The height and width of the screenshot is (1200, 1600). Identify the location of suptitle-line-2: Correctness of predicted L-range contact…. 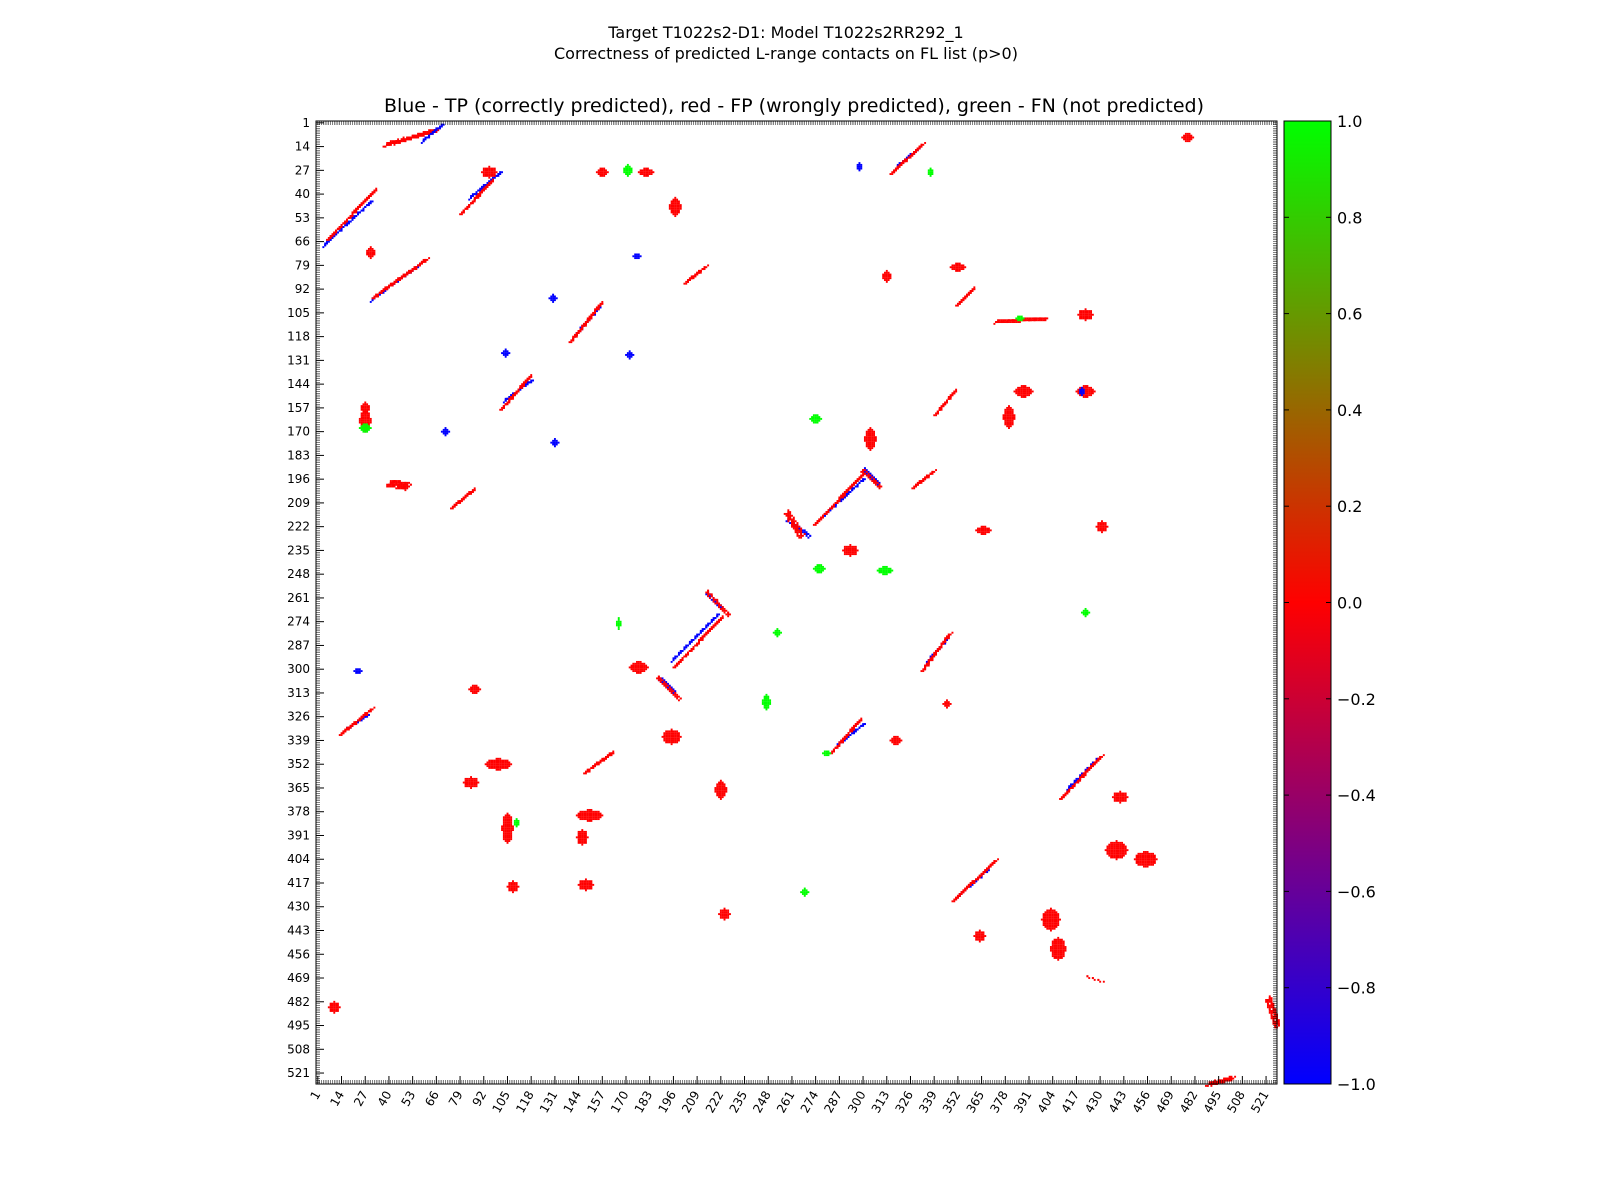
(786, 53).